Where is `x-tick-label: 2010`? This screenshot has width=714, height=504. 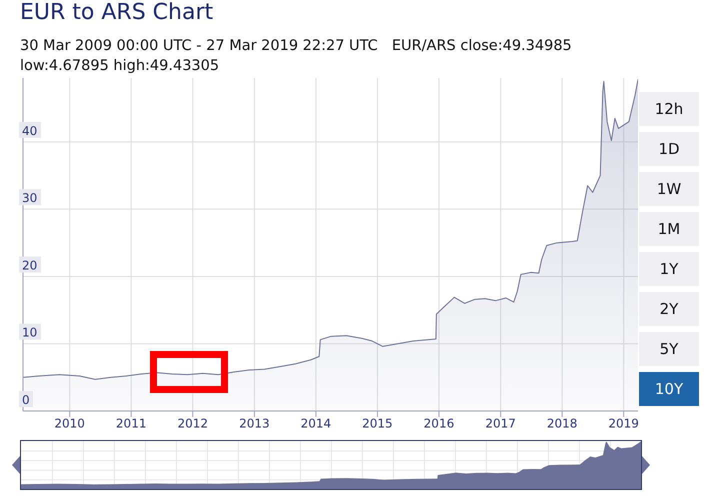 x-tick-label: 2010 is located at coordinates (69, 423).